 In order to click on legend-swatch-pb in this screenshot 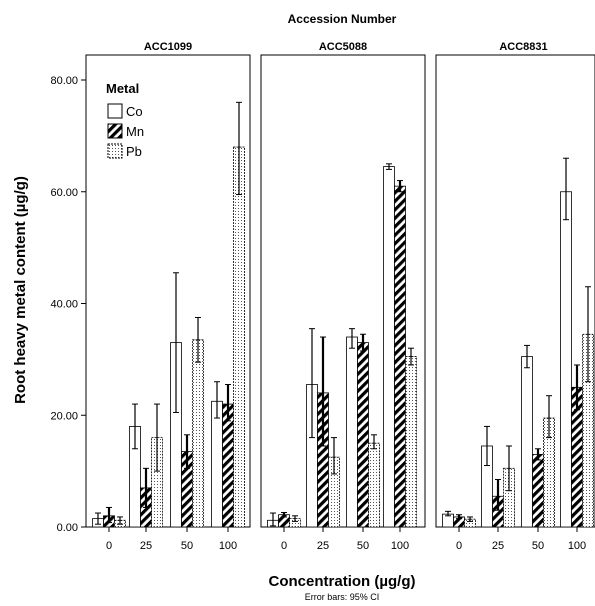, I will do `click(115, 151)`.